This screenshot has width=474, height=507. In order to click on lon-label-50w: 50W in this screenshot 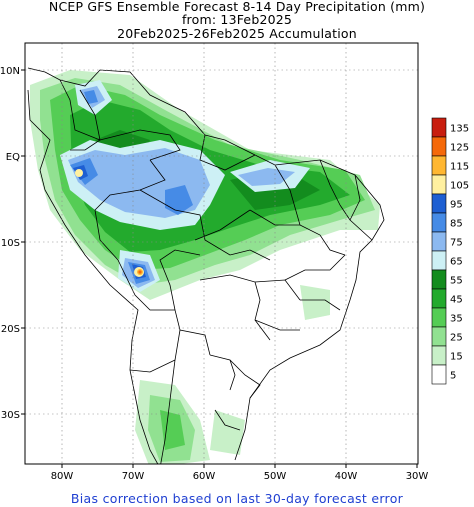, I will do `click(275, 476)`.